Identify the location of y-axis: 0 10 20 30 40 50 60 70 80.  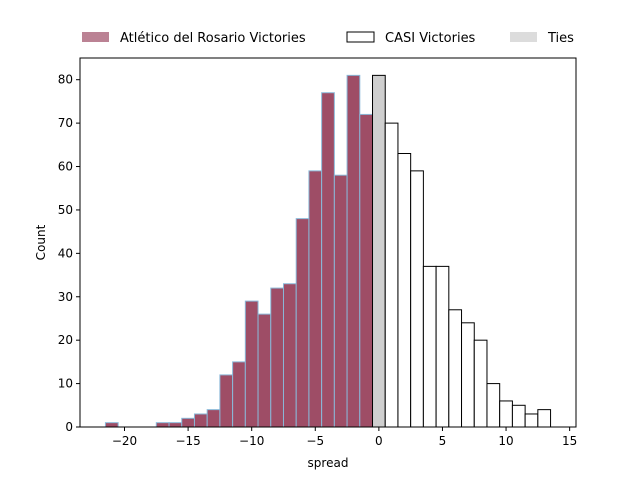
(69, 253).